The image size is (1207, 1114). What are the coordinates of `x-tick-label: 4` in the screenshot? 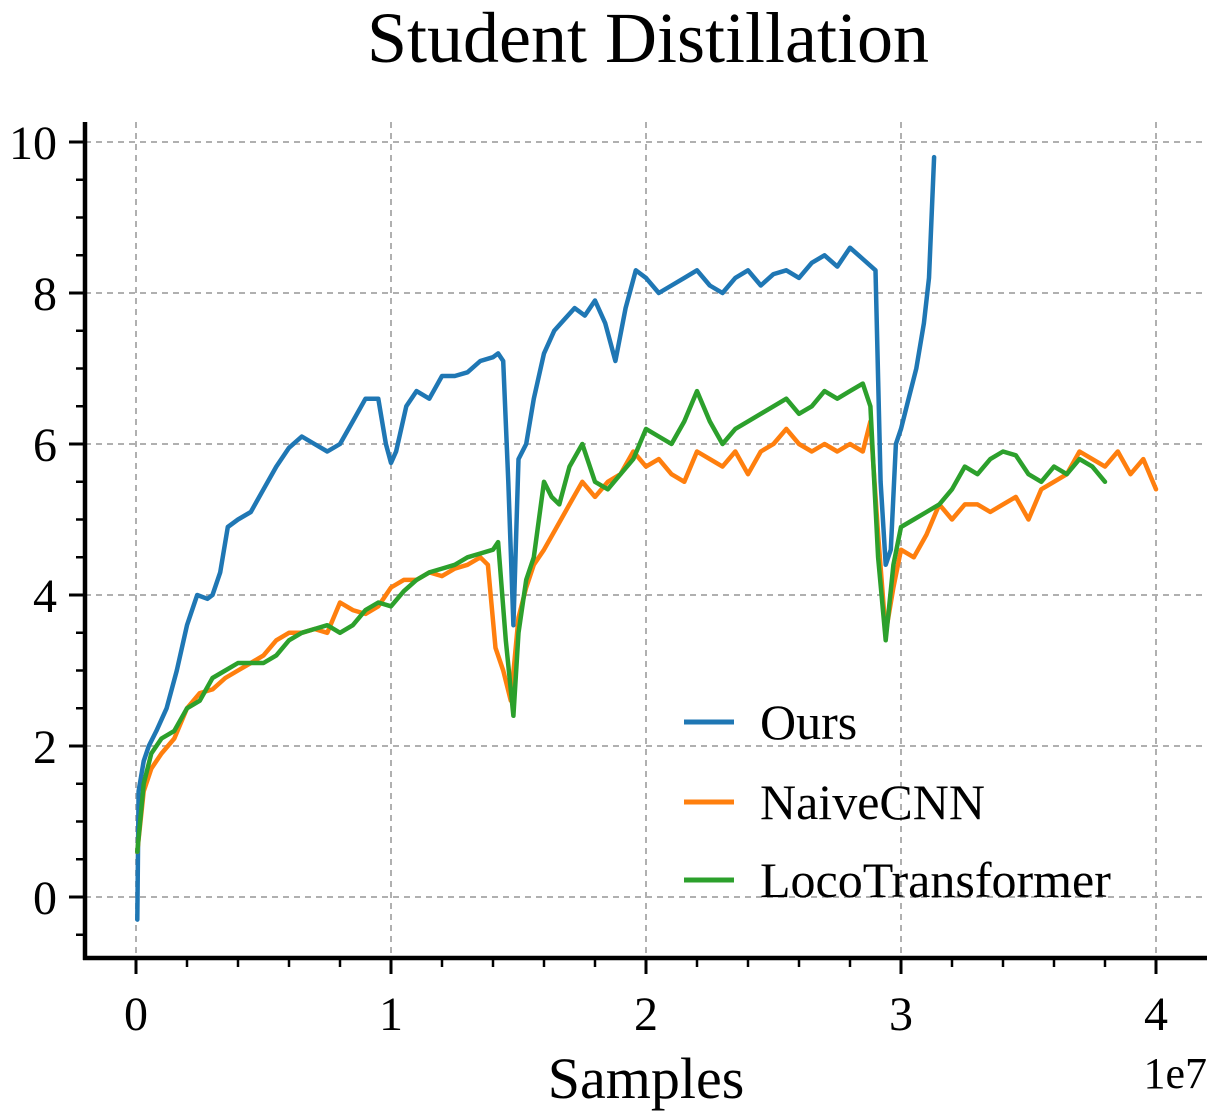 It's located at (1156, 1014).